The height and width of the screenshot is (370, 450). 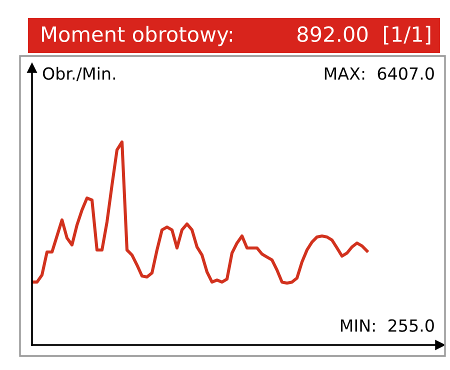 What do you see at coordinates (379, 73) in the screenshot?
I see `text: MAX: 6407.0` at bounding box center [379, 73].